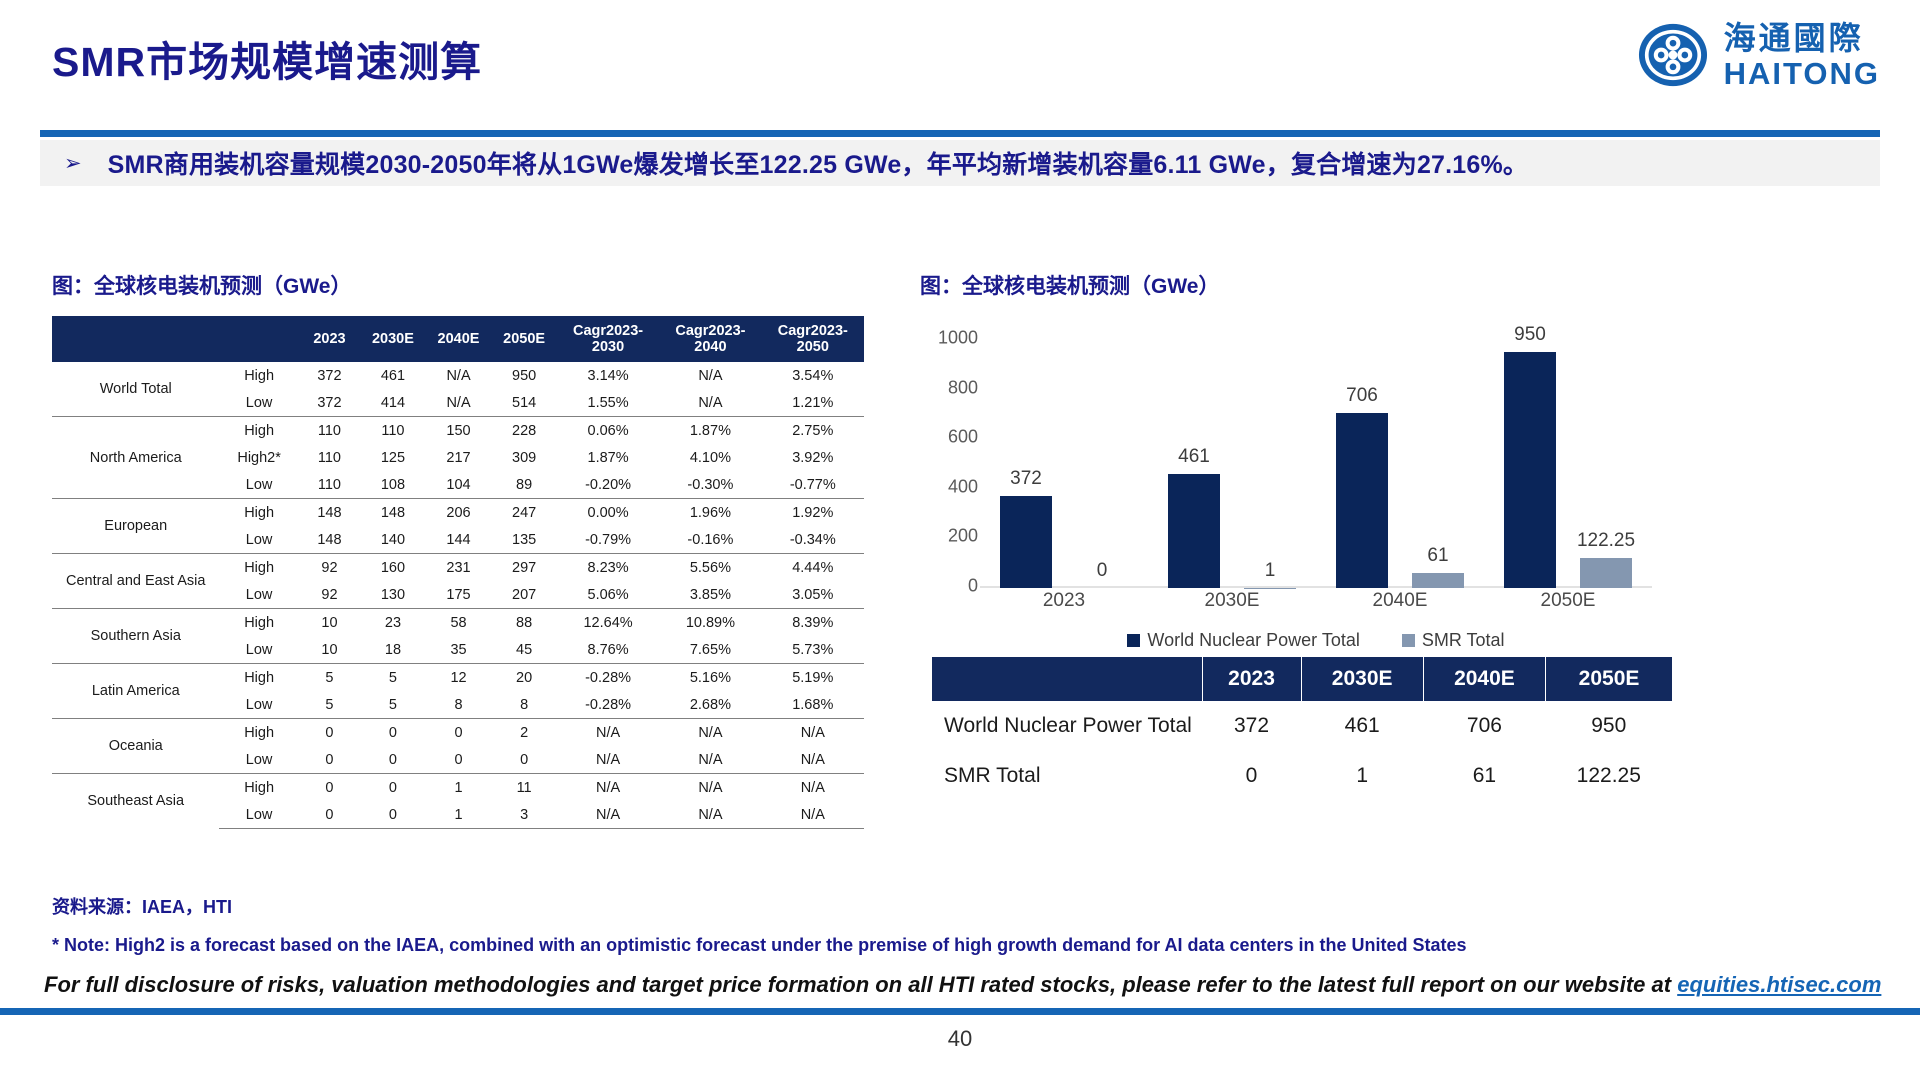  What do you see at coordinates (1484, 725) in the screenshot?
I see `table-cell: 706` at bounding box center [1484, 725].